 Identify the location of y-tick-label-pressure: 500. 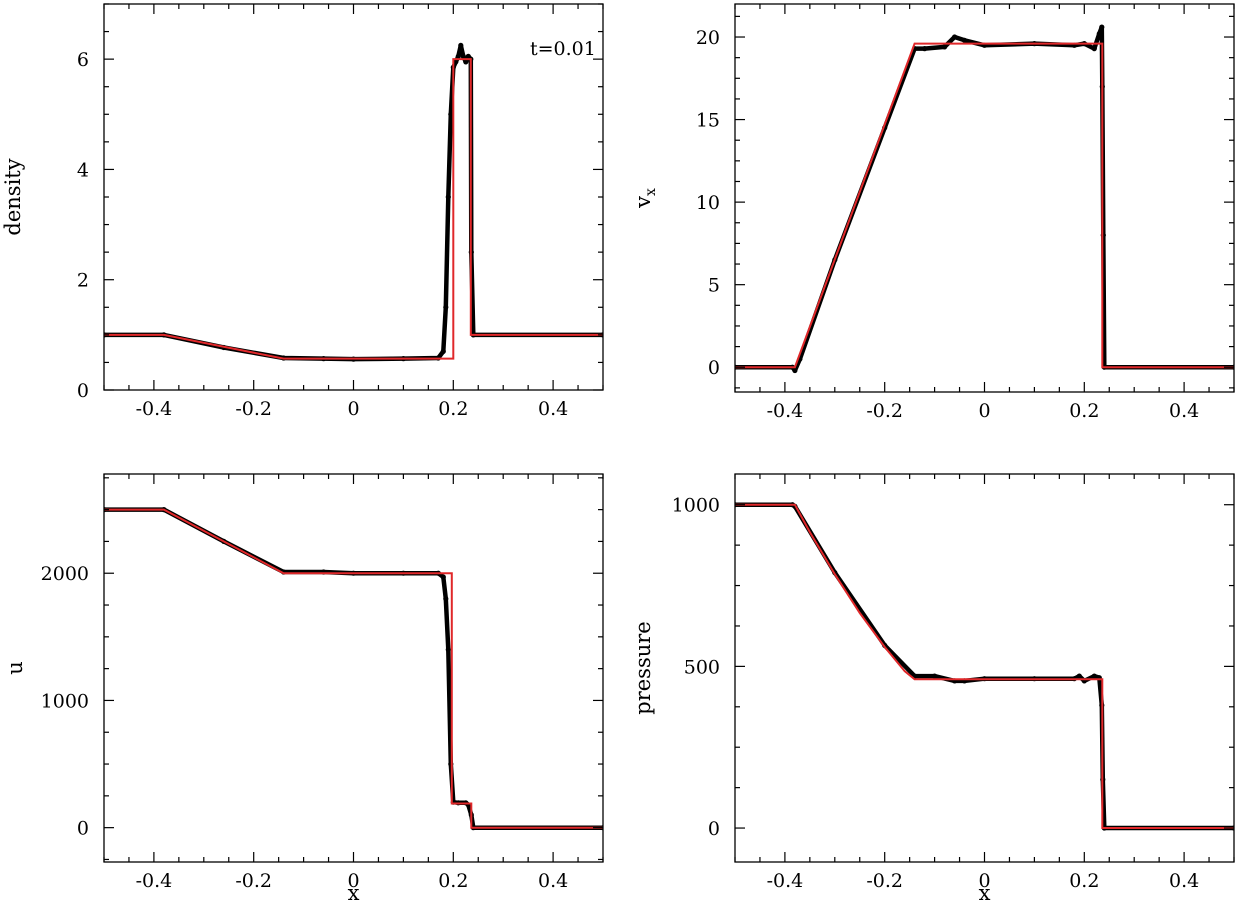
(702, 667).